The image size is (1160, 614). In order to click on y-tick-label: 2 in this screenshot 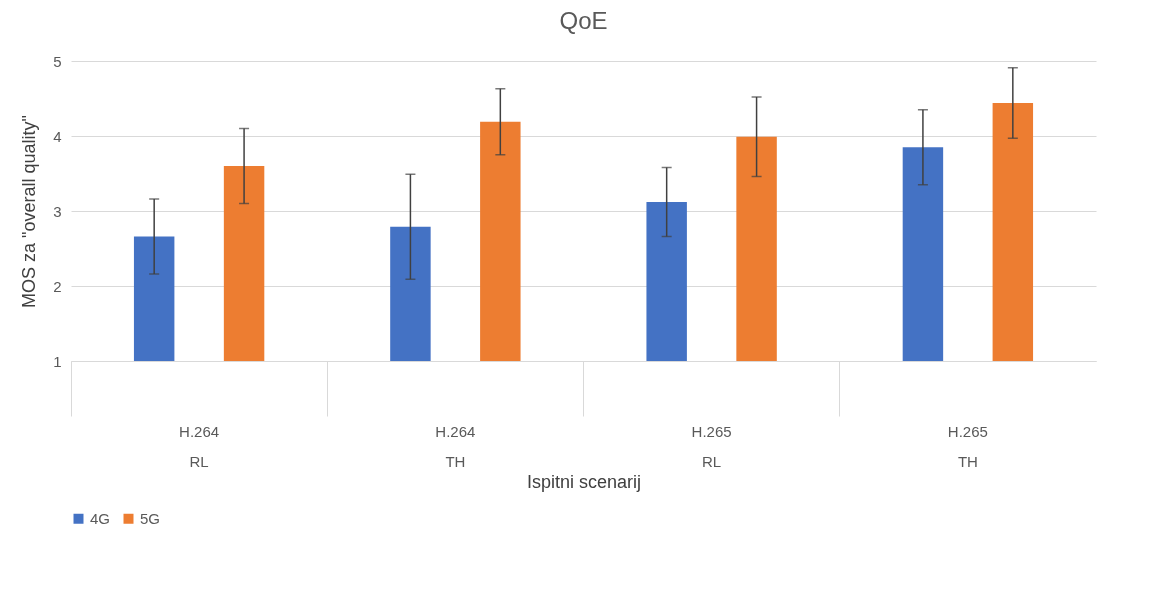, I will do `click(57, 286)`.